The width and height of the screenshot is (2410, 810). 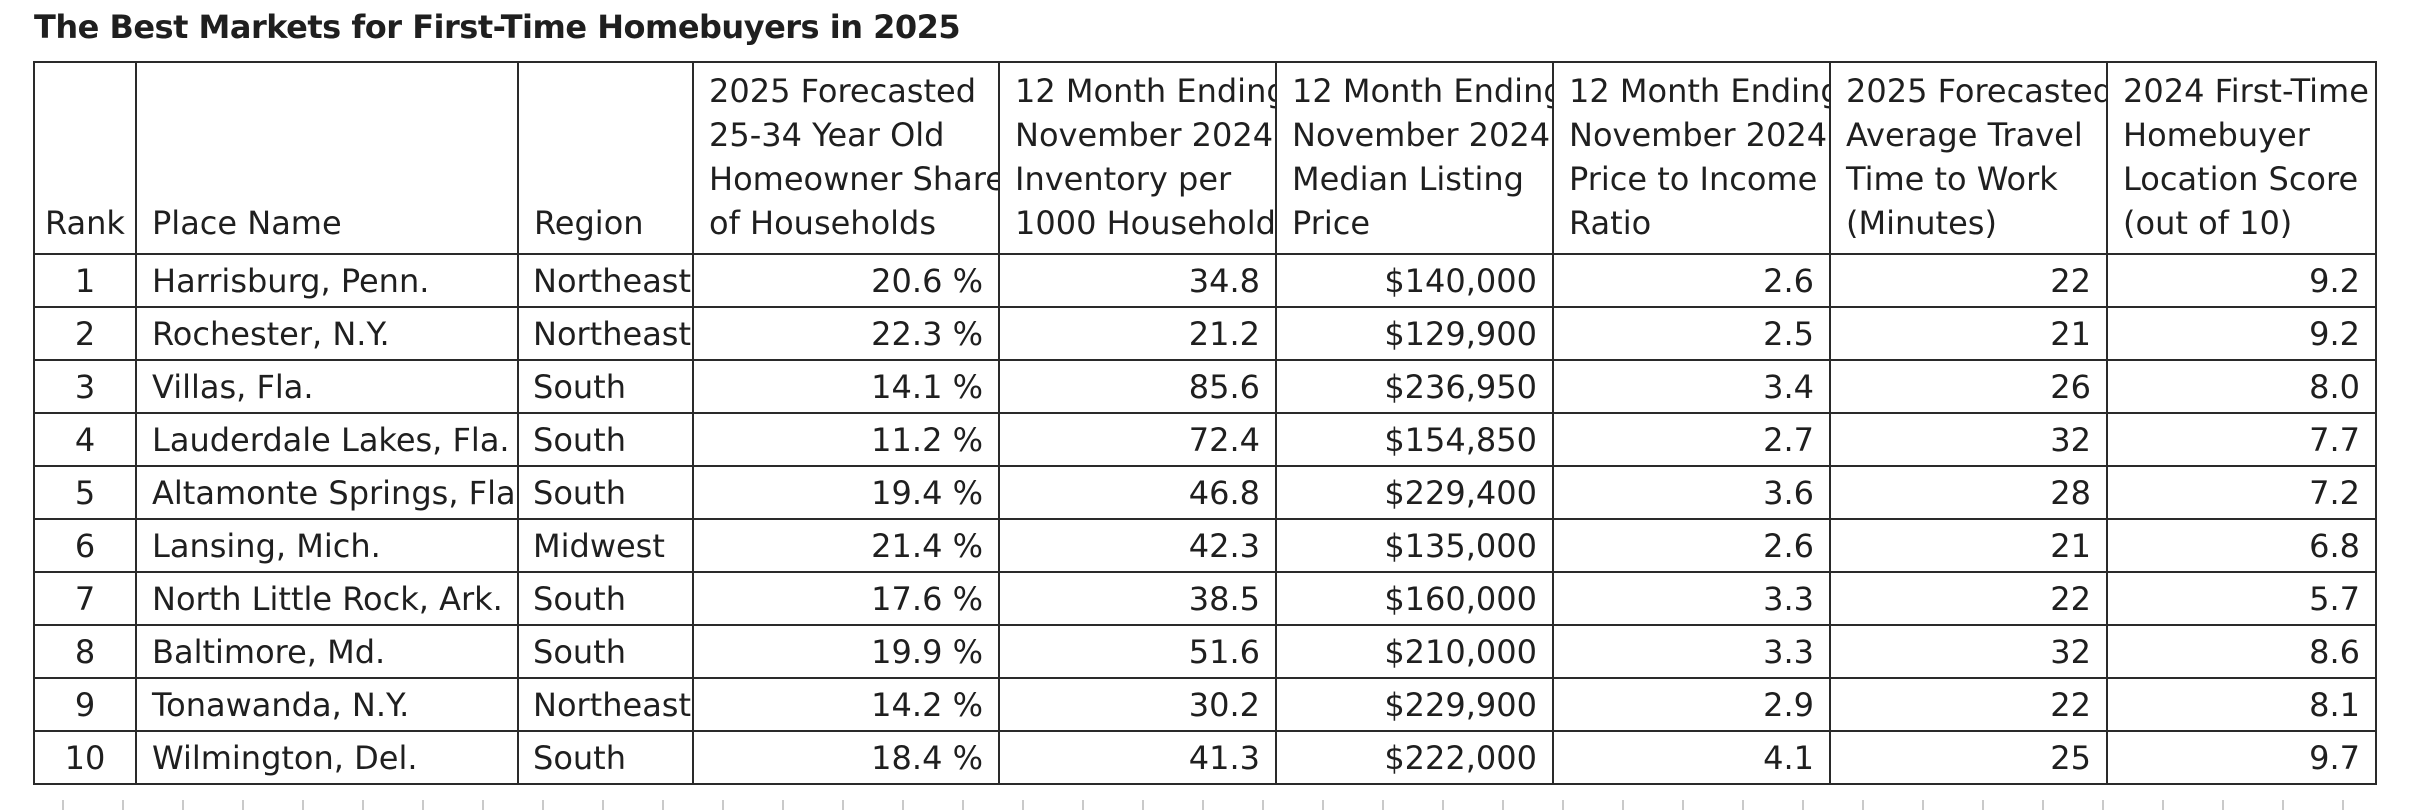 I want to click on cell-median-price: $129,900, so click(x=1414, y=333).